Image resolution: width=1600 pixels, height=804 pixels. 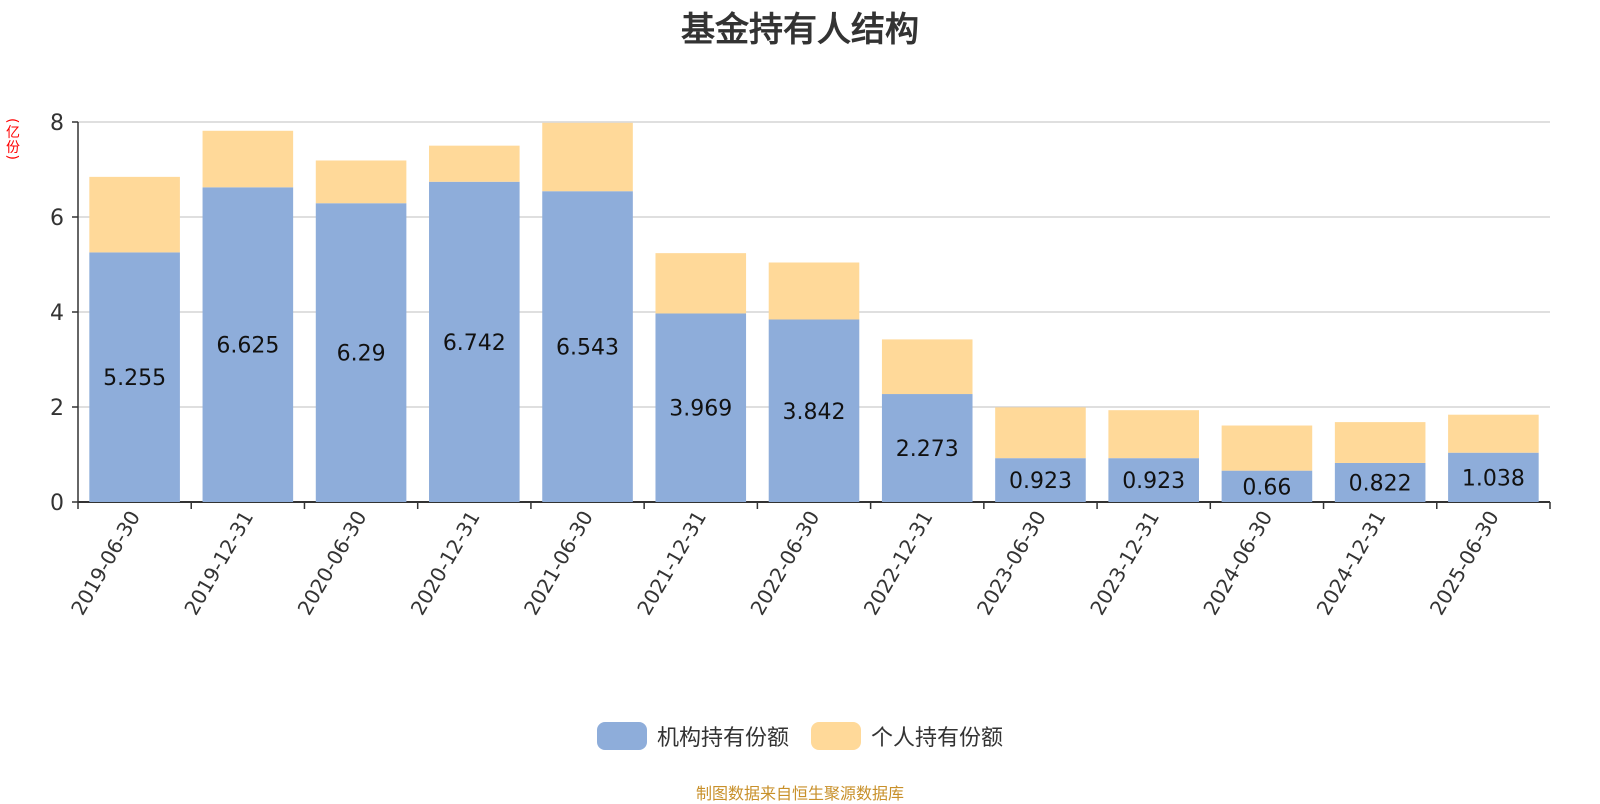 What do you see at coordinates (784, 563) in the screenshot?
I see `x-tick-label: 2022-06-30` at bounding box center [784, 563].